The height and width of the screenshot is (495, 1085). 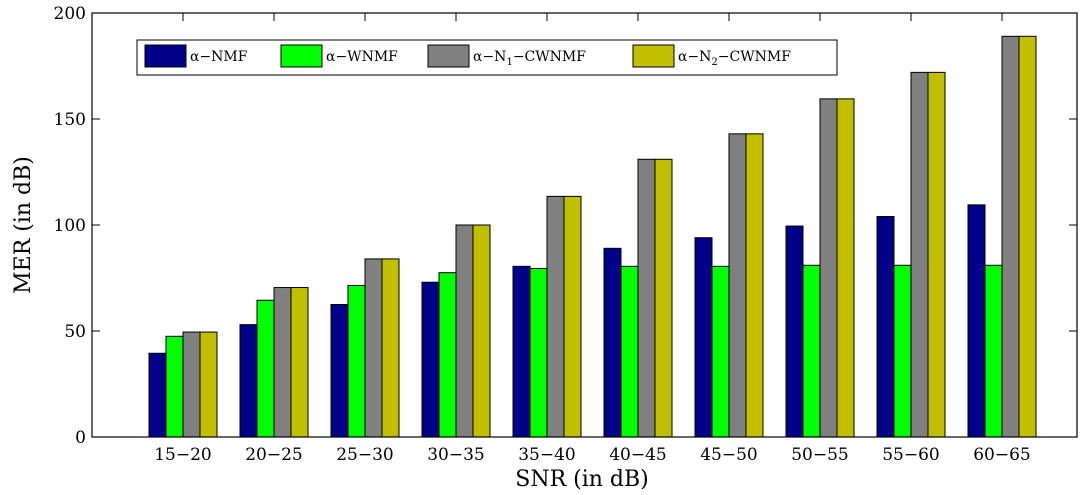 What do you see at coordinates (80, 438) in the screenshot?
I see `y-tick-label-0: 0` at bounding box center [80, 438].